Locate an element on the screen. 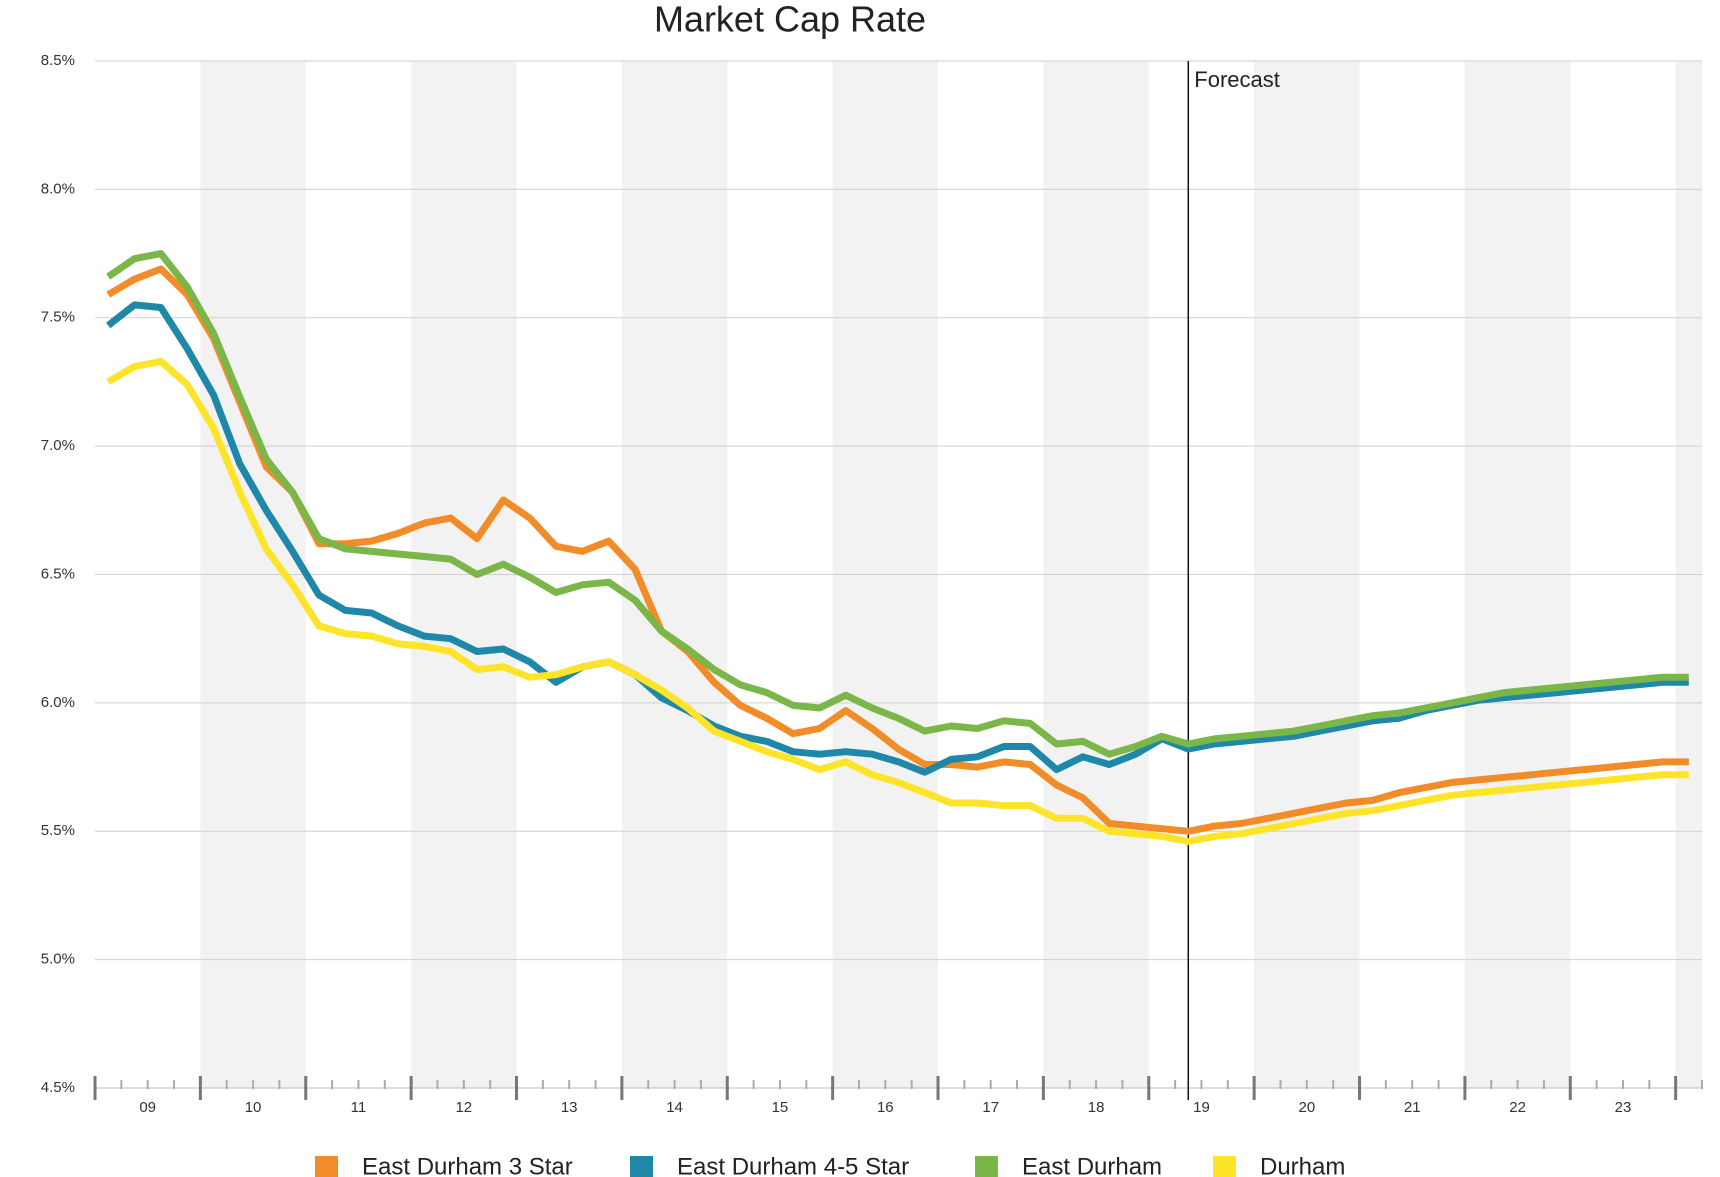 The height and width of the screenshot is (1177, 1720). legend-label: East Durham 3 Star is located at coordinates (467, 1165).